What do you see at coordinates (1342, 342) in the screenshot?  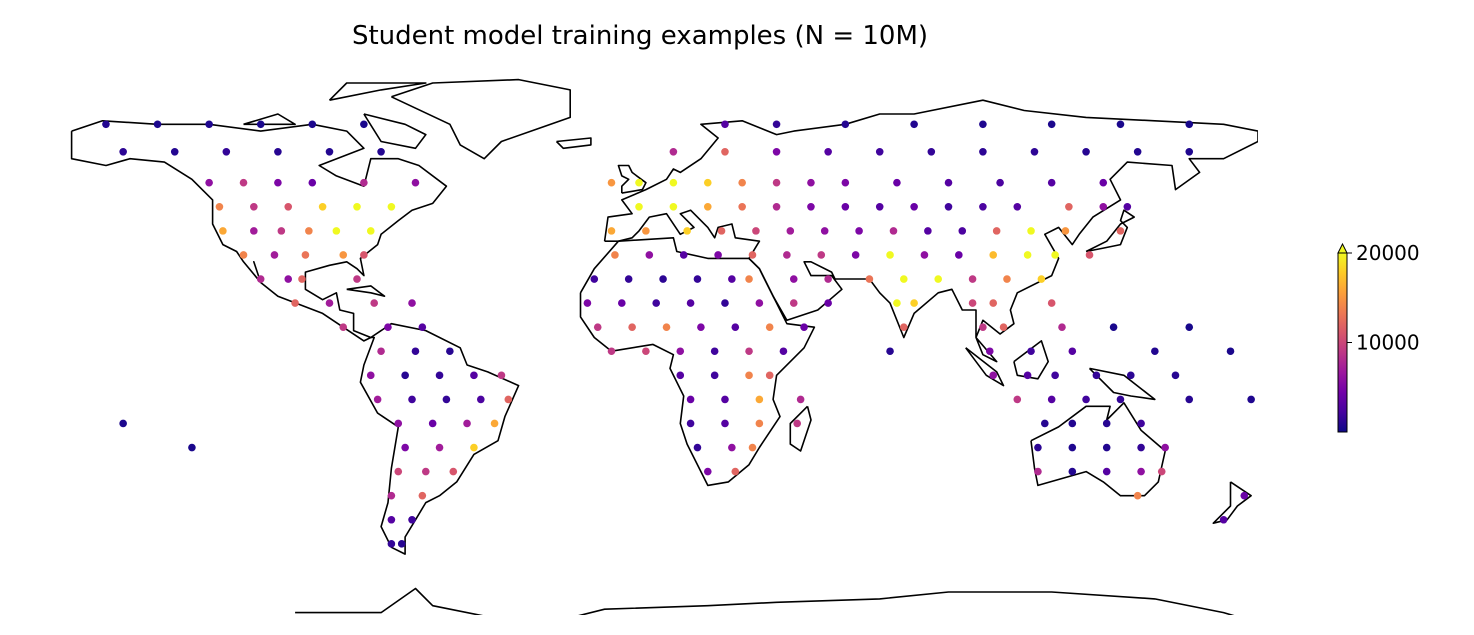 I see `colorbar-body` at bounding box center [1342, 342].